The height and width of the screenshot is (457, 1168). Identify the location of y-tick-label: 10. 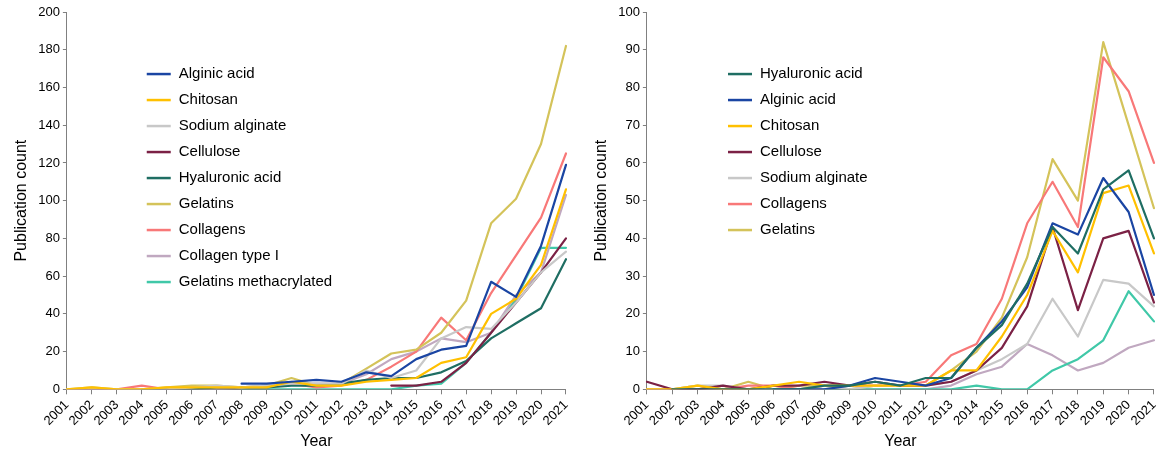
(632, 351).